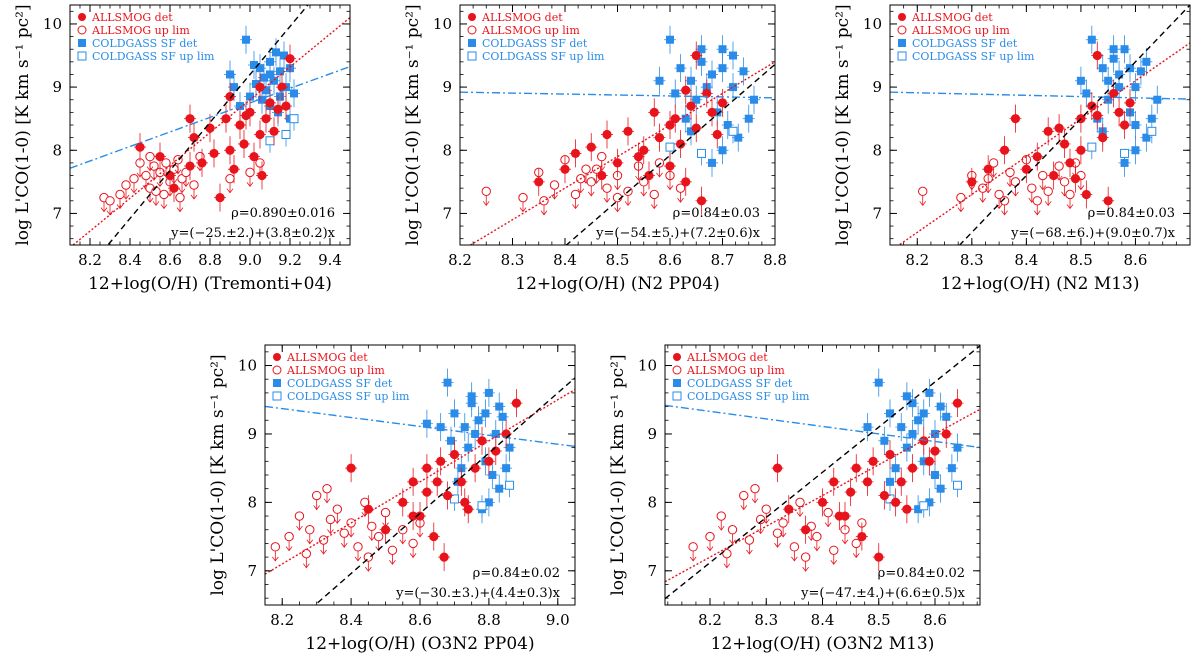 This screenshot has height=661, width=1200. What do you see at coordinates (618, 260) in the screenshot?
I see `x-tick-label: 8.5` at bounding box center [618, 260].